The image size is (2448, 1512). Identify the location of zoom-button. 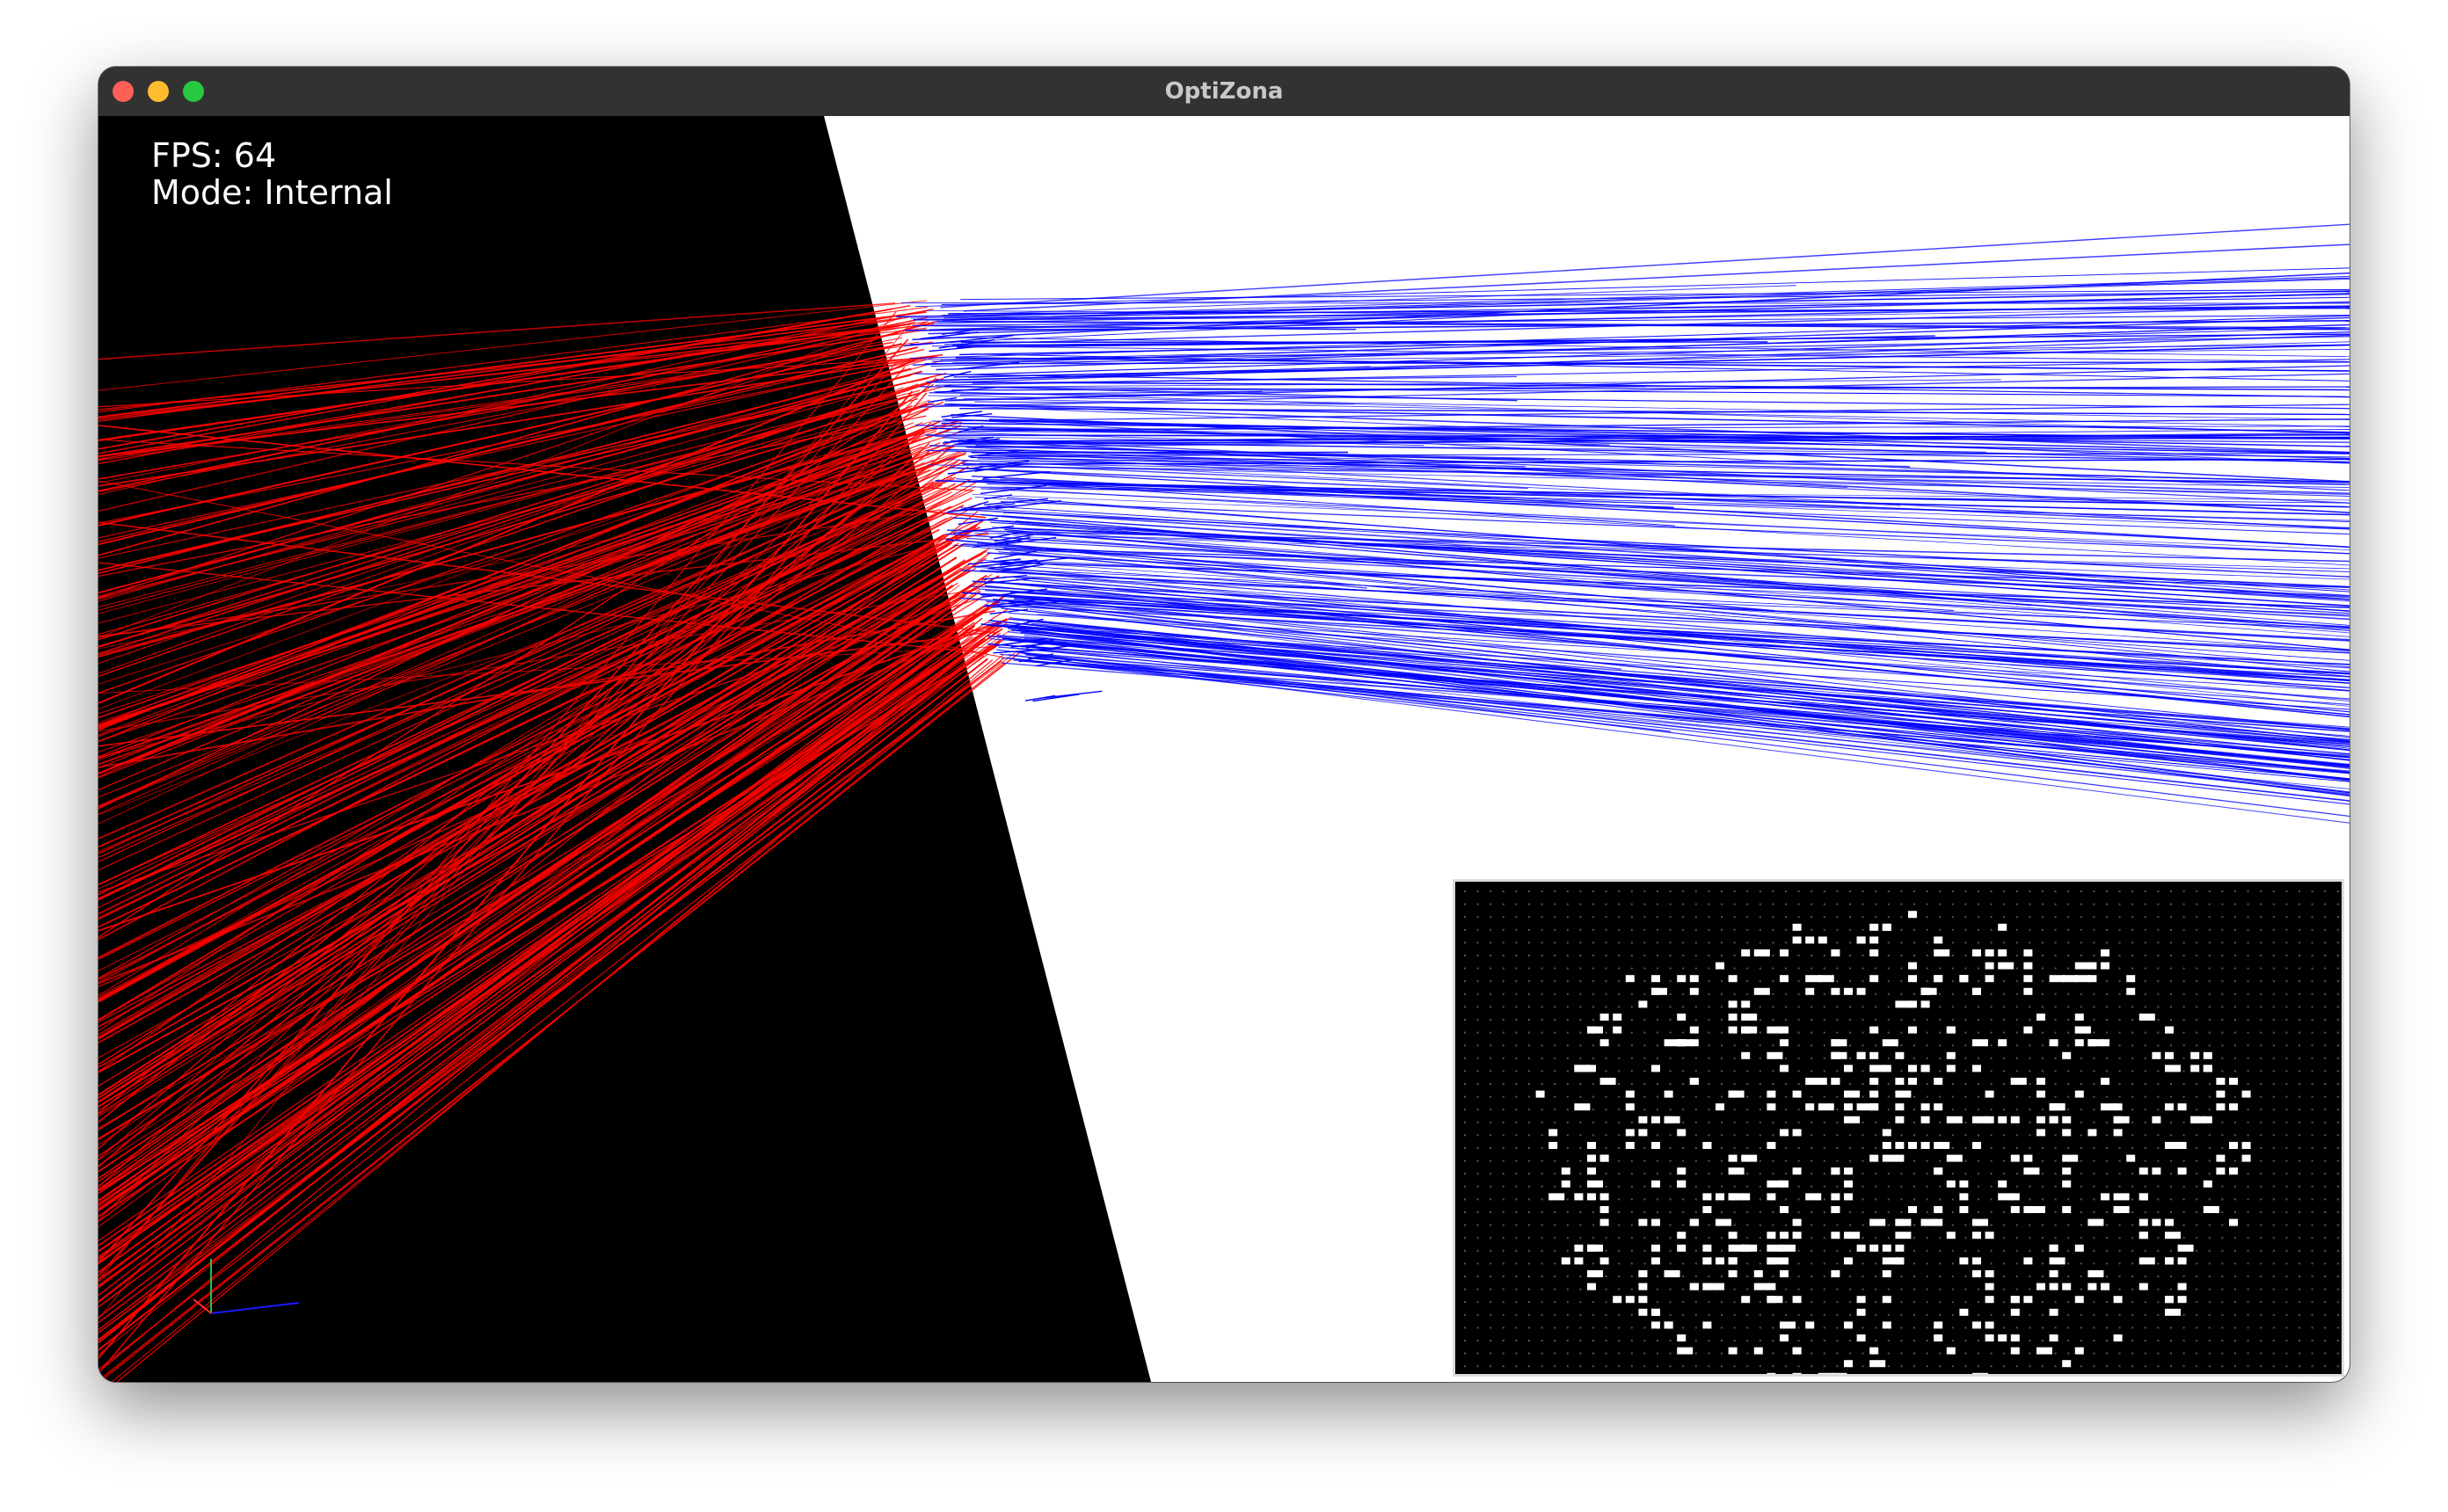
(193, 92).